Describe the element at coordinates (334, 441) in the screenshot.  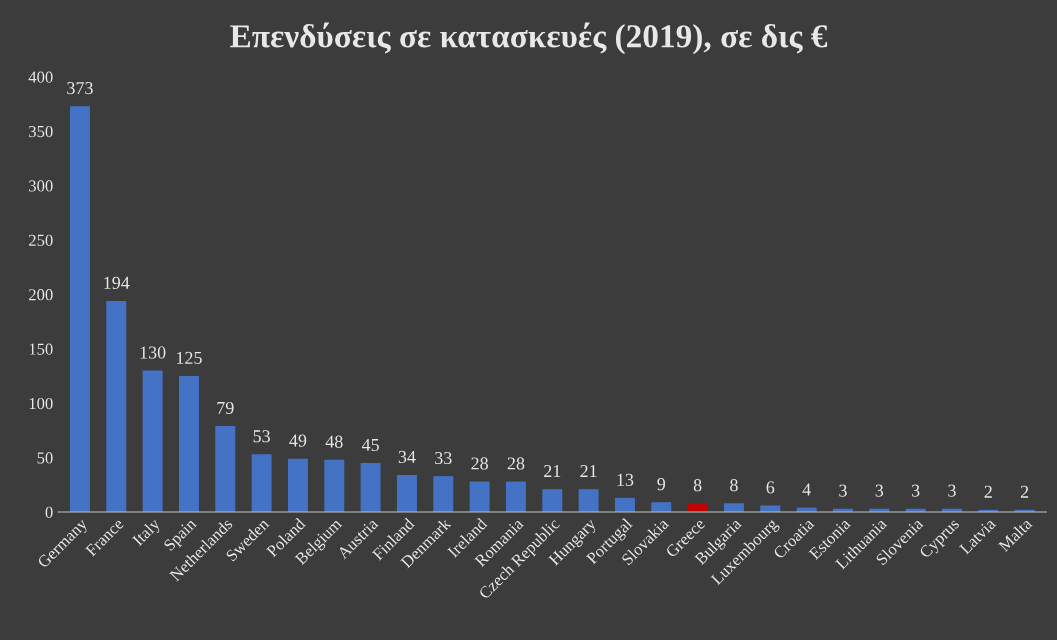
I see `data-label: 48` at that location.